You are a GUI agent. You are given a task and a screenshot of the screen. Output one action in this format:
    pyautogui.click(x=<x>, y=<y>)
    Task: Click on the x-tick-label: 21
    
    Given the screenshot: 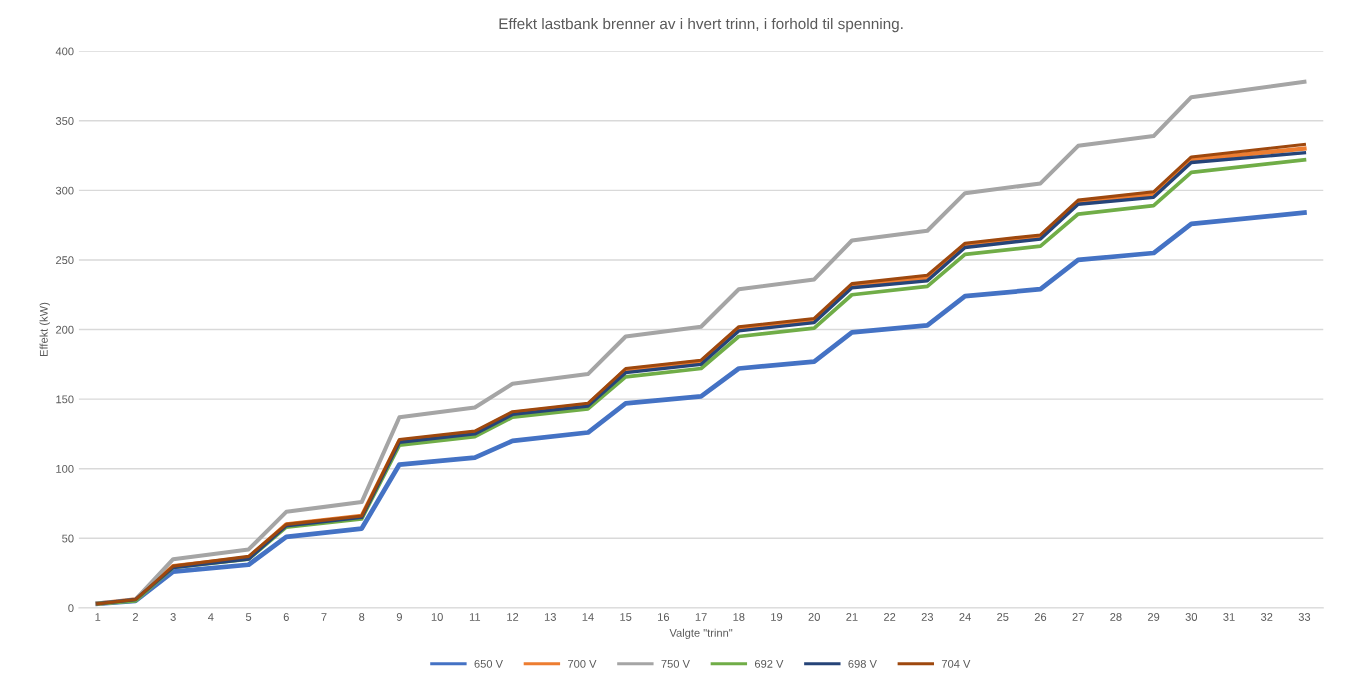 What is the action you would take?
    pyautogui.click(x=852, y=617)
    